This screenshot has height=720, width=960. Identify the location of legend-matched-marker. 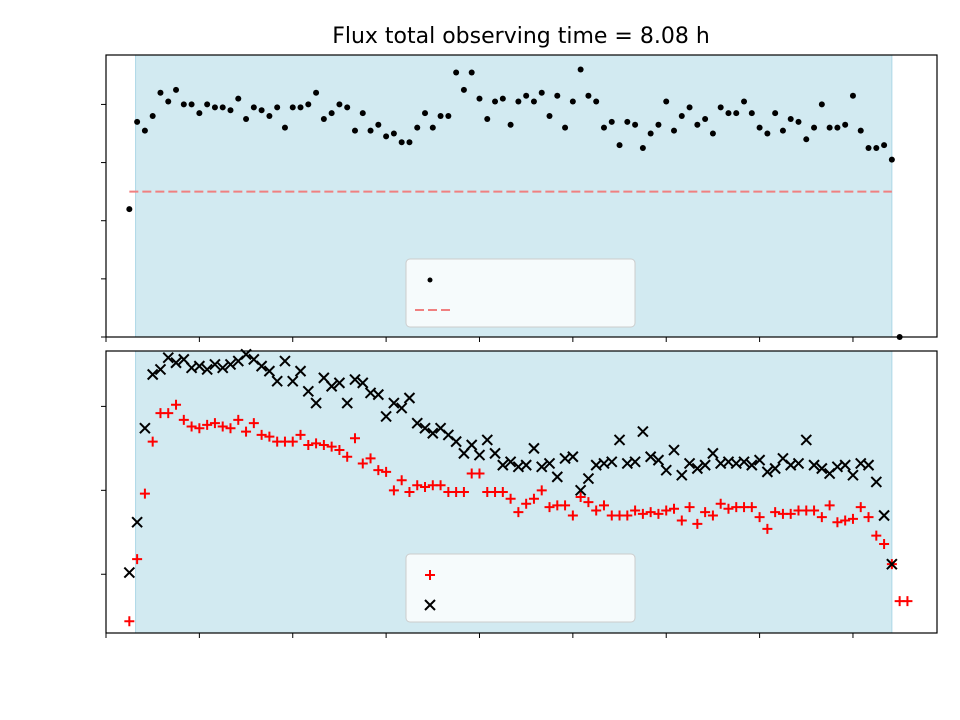
(430, 575).